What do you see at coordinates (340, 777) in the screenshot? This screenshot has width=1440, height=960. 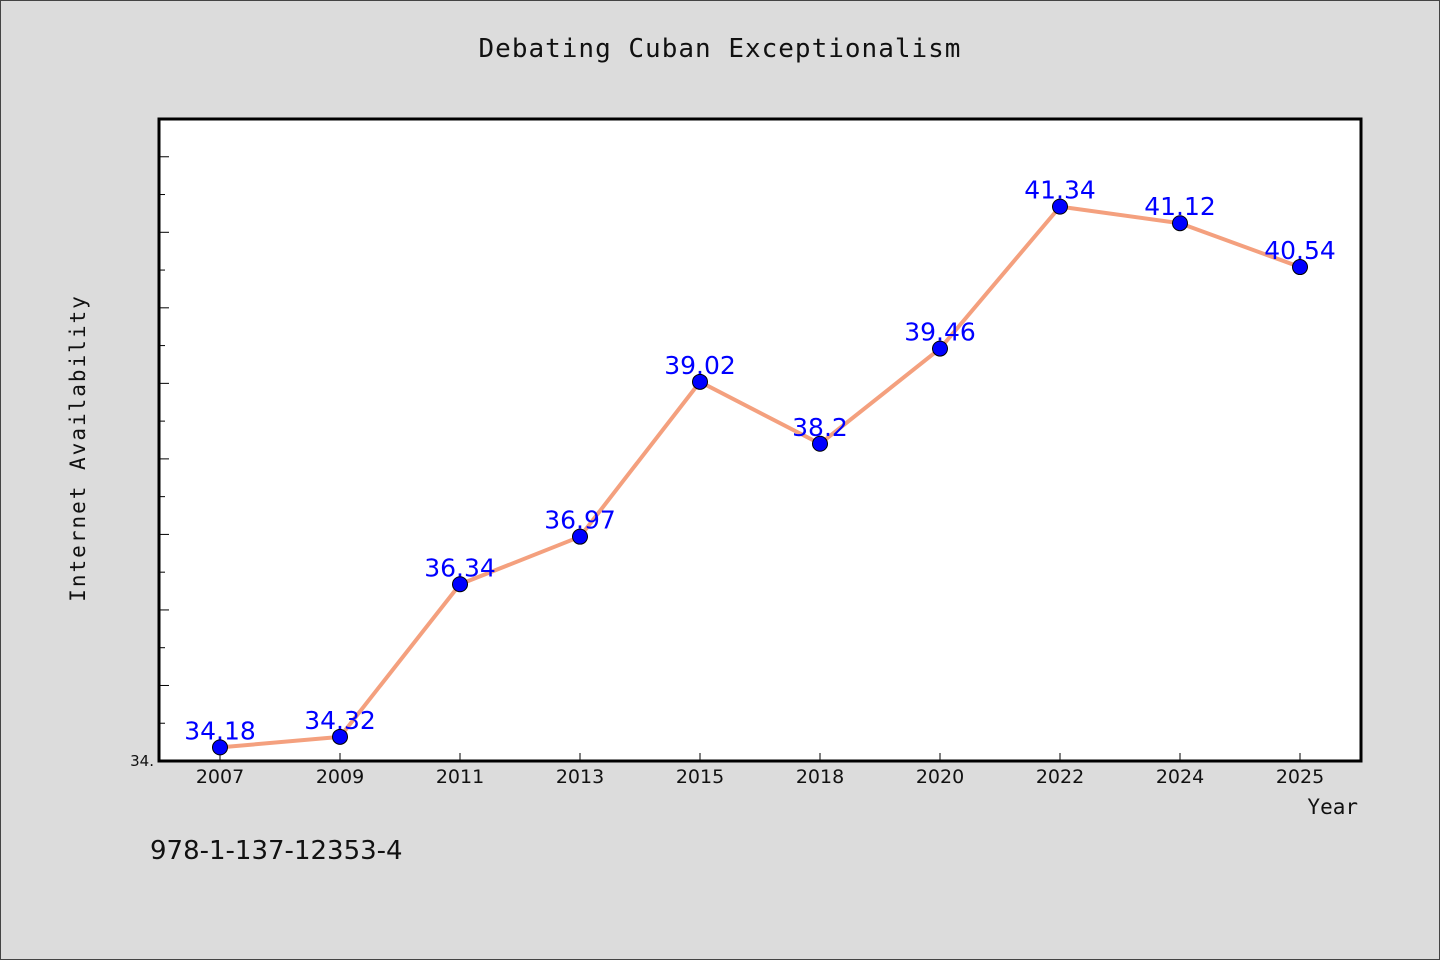 I see `x-tick-label: 2009` at bounding box center [340, 777].